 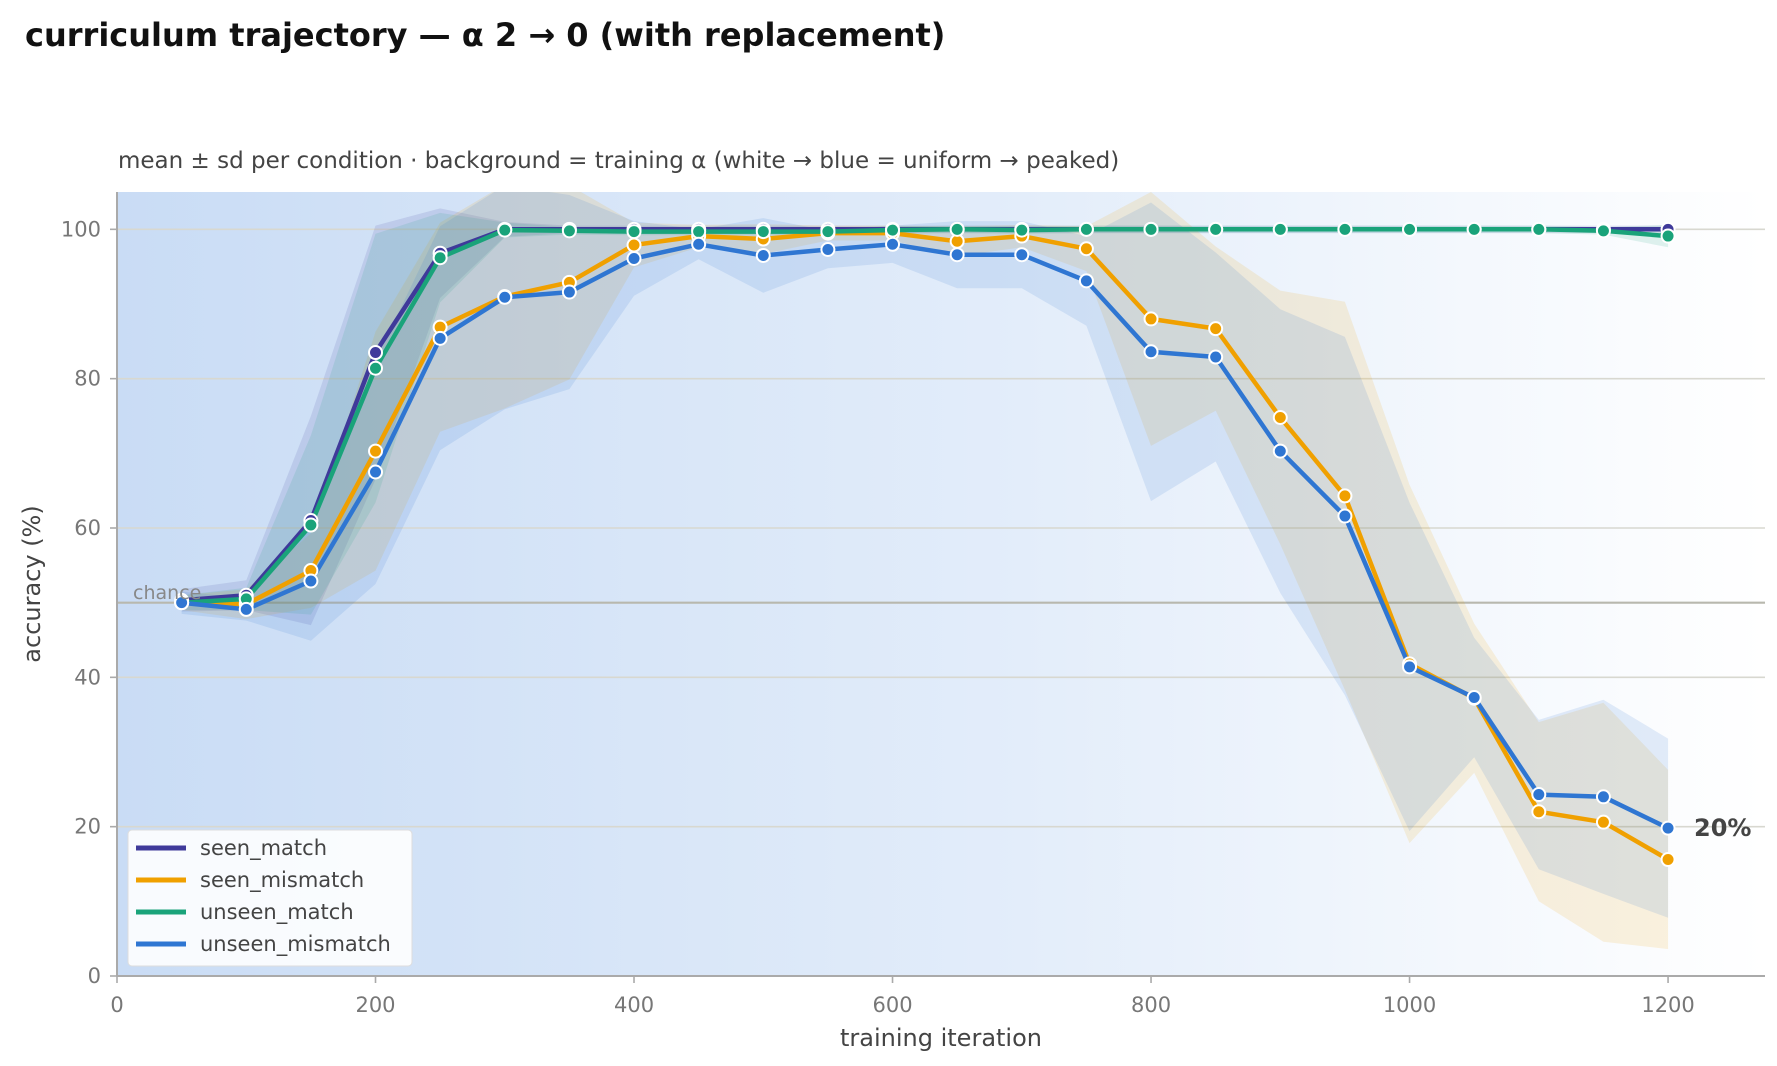 What do you see at coordinates (81, 229) in the screenshot?
I see `y-tick-label-100: 100` at bounding box center [81, 229].